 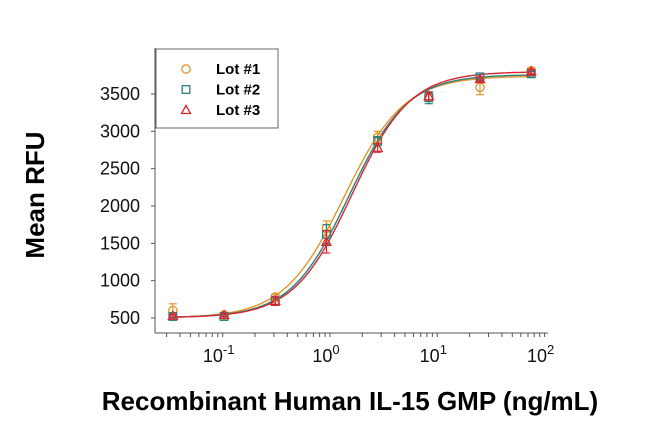 I want to click on y-tick-label: 2000, so click(x=120, y=206).